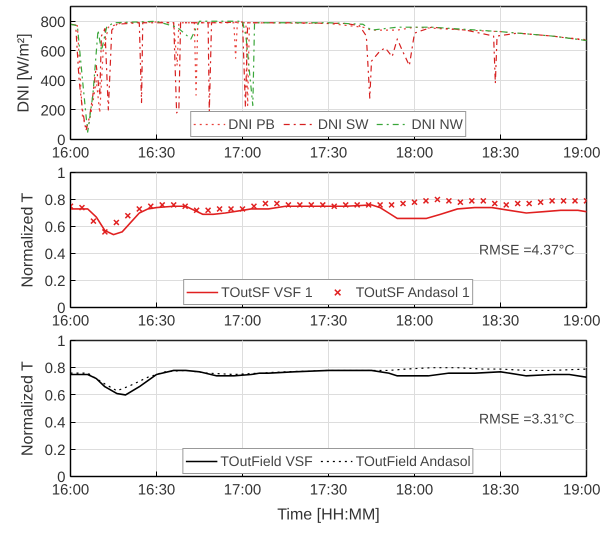  Describe the element at coordinates (53, 111) in the screenshot. I see `y-tick-label: 200` at that location.